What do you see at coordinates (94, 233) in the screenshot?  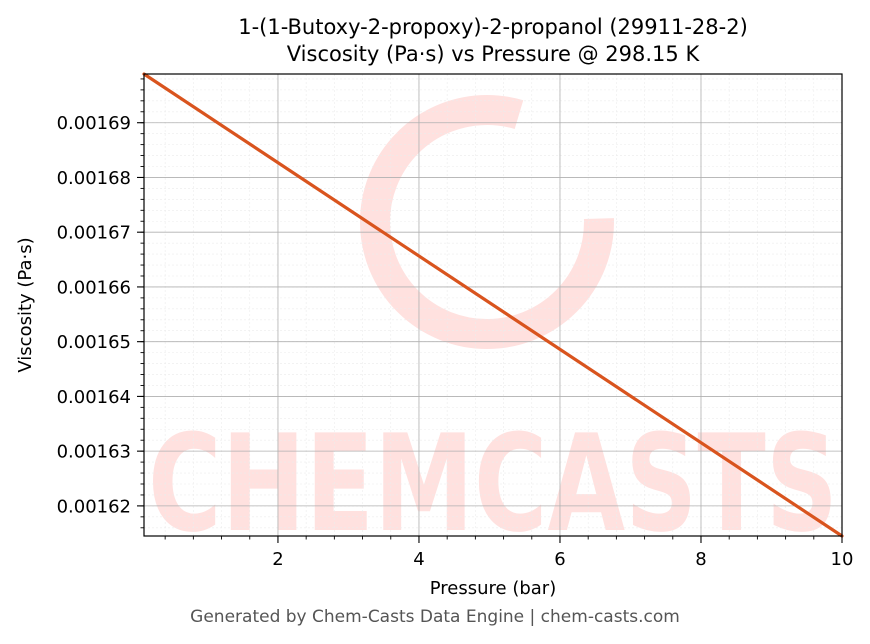 I see `y-tick-label: 0.00167` at bounding box center [94, 233].